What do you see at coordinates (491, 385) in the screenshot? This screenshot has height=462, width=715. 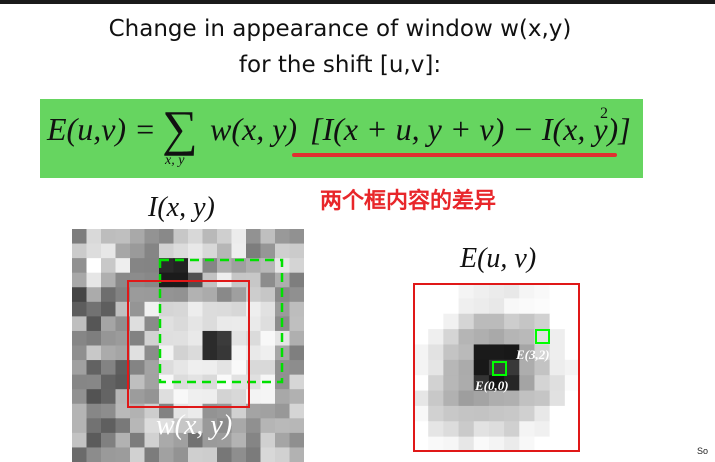 I see `marker-label-e00: E(0,0)` at bounding box center [491, 385].